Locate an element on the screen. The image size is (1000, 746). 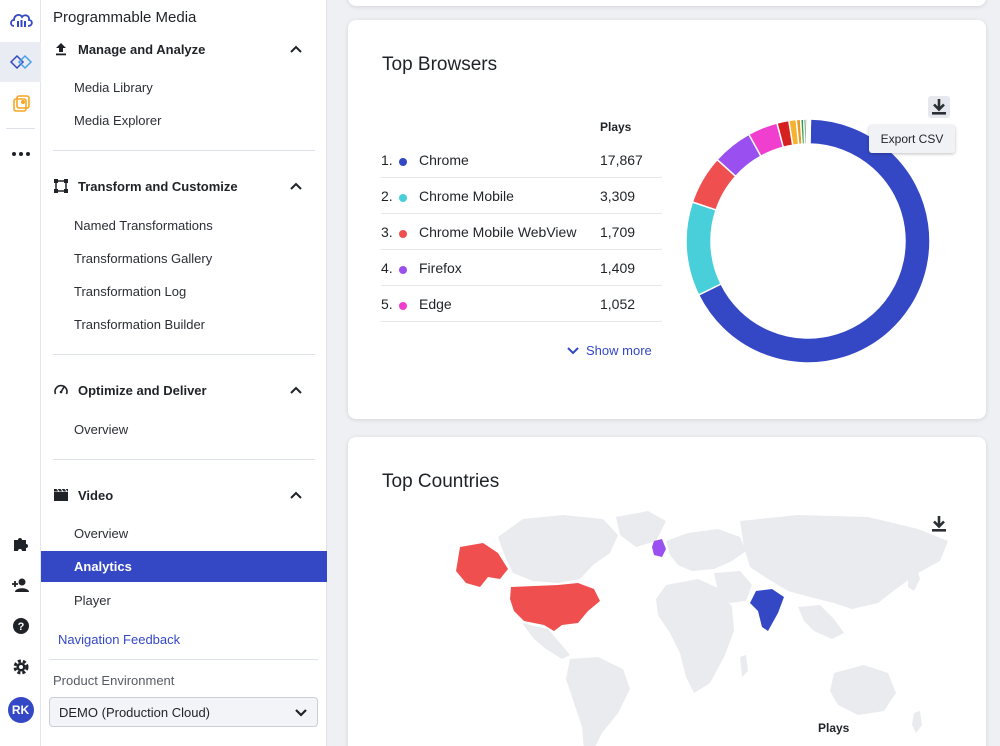
browser-plays: 1,409 is located at coordinates (618, 268).